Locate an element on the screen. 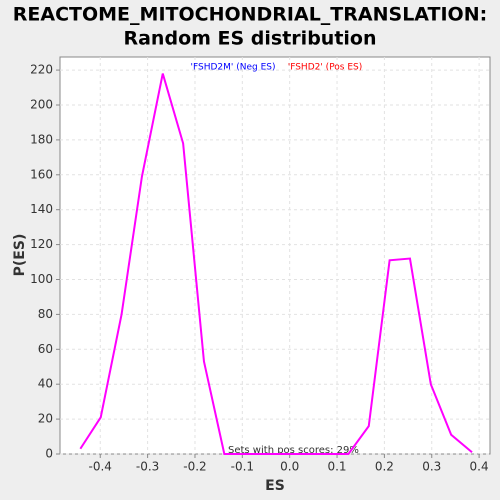  x-axis-label: ES is located at coordinates (275, 486).